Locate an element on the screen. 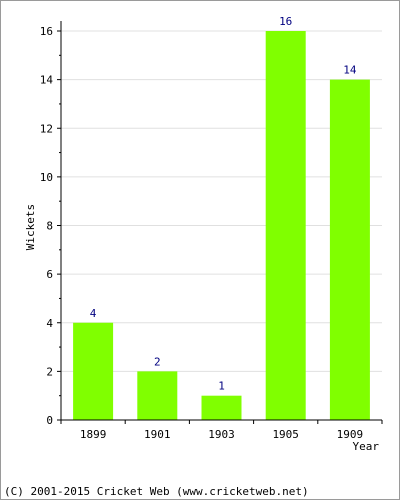  y-tick-label: 6 is located at coordinates (49, 274).